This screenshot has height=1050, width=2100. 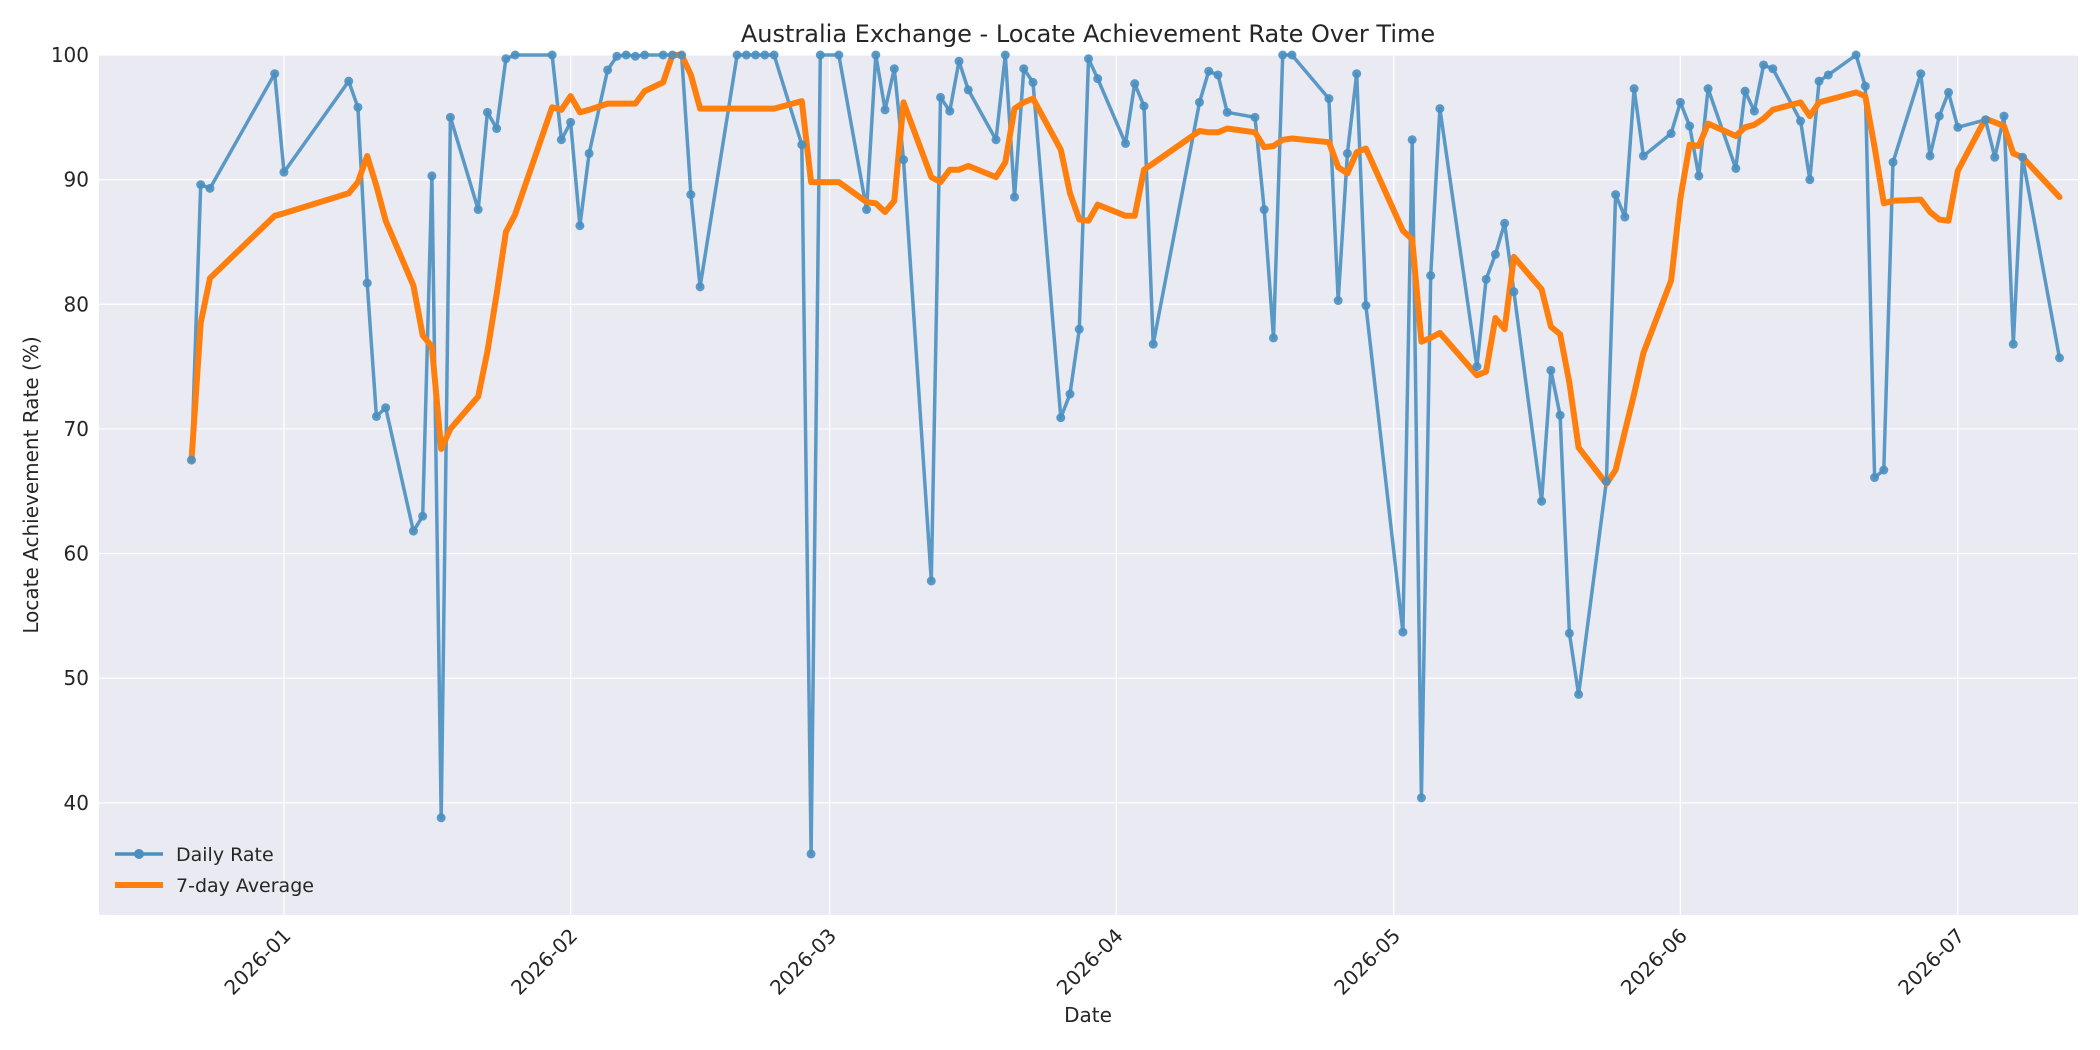 I want to click on y-tick-label: 80, so click(x=76, y=304).